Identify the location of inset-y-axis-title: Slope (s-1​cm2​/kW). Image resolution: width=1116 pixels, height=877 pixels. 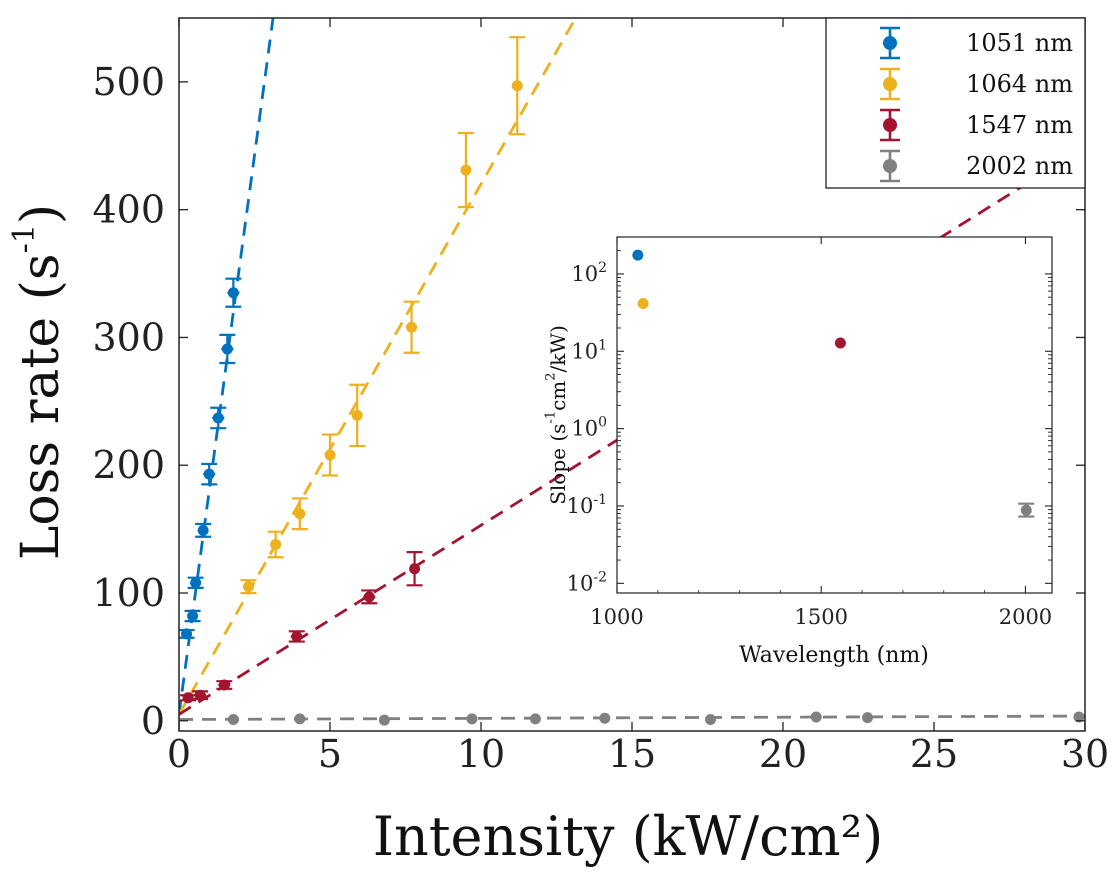
(557, 415).